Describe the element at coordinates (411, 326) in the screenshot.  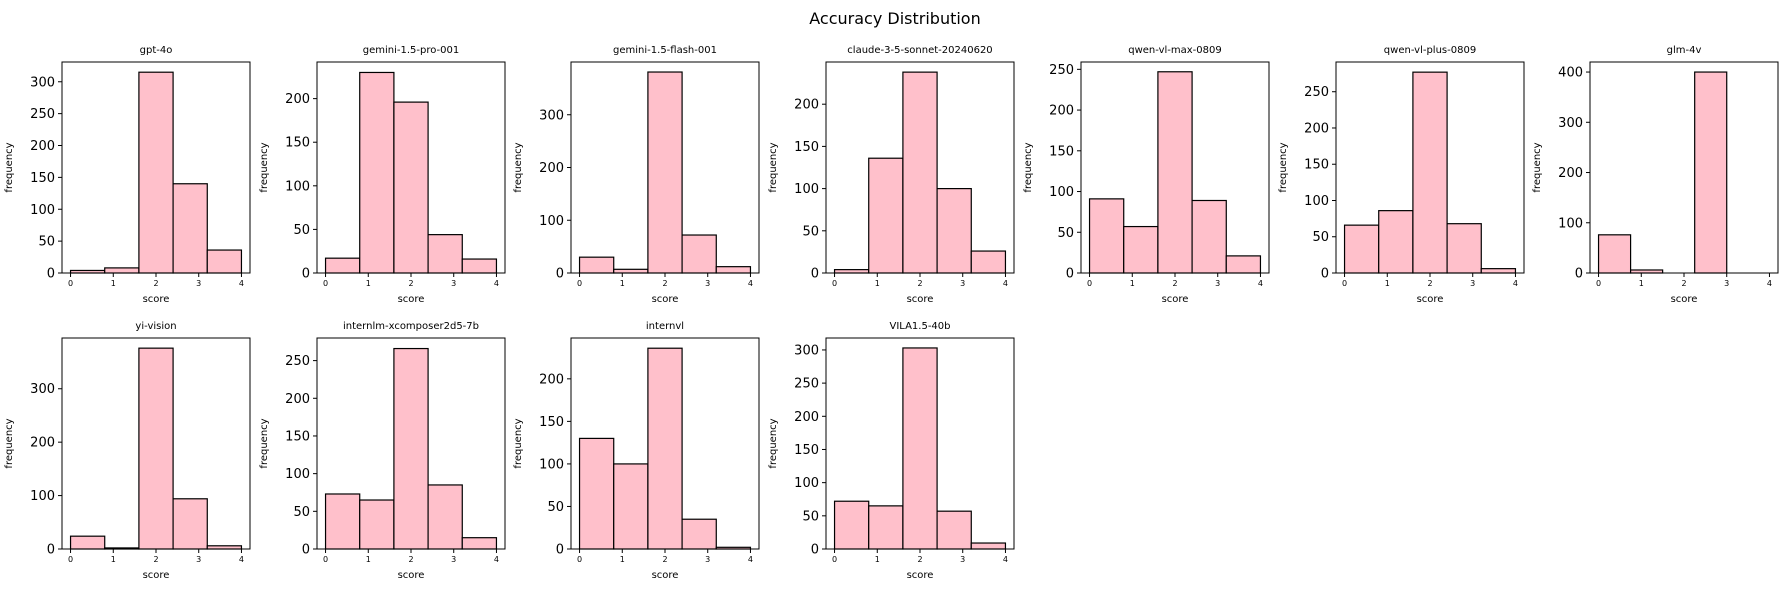
I see `panel-title: internlm-xcomposer2d5-7b` at that location.